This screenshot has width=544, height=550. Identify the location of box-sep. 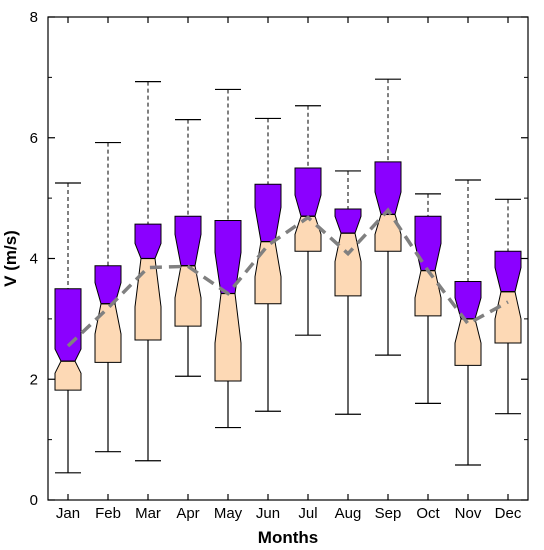
(388, 217).